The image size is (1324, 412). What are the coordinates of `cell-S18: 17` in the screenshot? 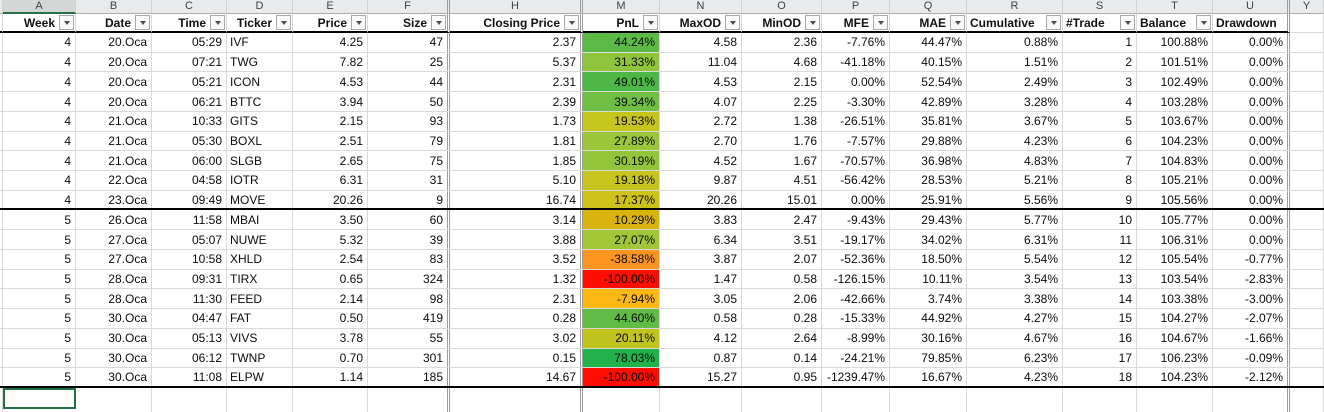 It's located at (1100, 358).